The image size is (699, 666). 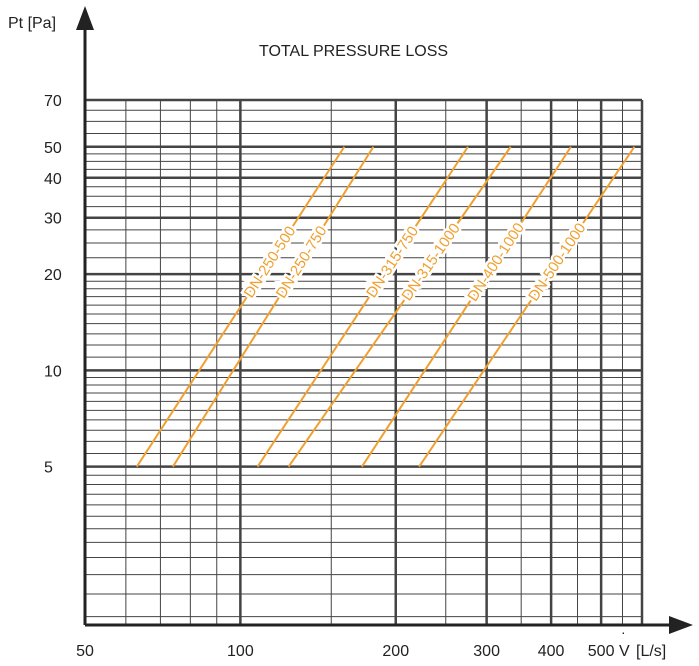 What do you see at coordinates (85, 651) in the screenshot?
I see `x-tick-label: 50` at bounding box center [85, 651].